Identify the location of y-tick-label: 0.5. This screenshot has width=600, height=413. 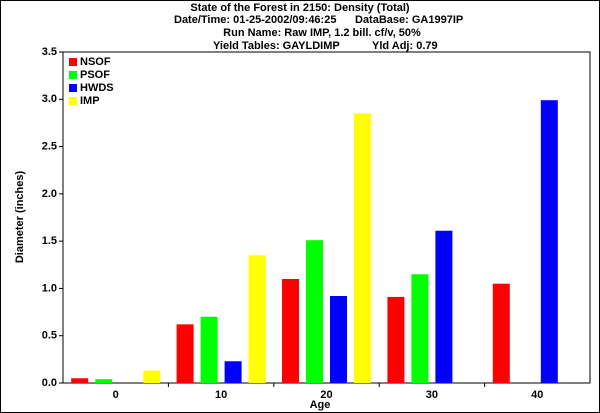
(49, 336).